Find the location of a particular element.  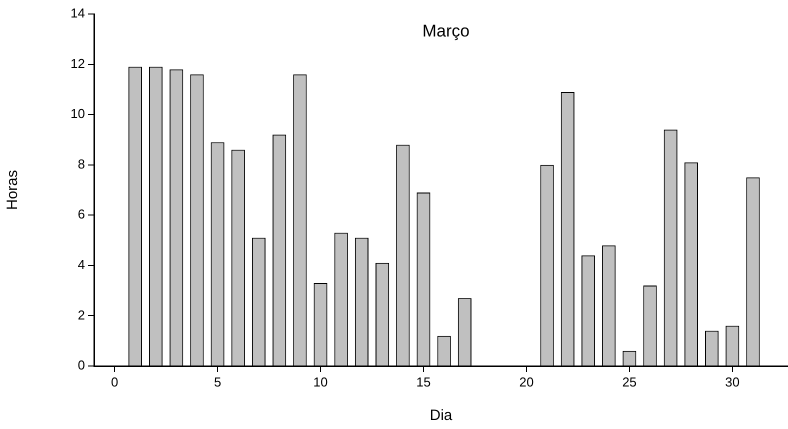

y-tick-label: 2 is located at coordinates (81, 314).